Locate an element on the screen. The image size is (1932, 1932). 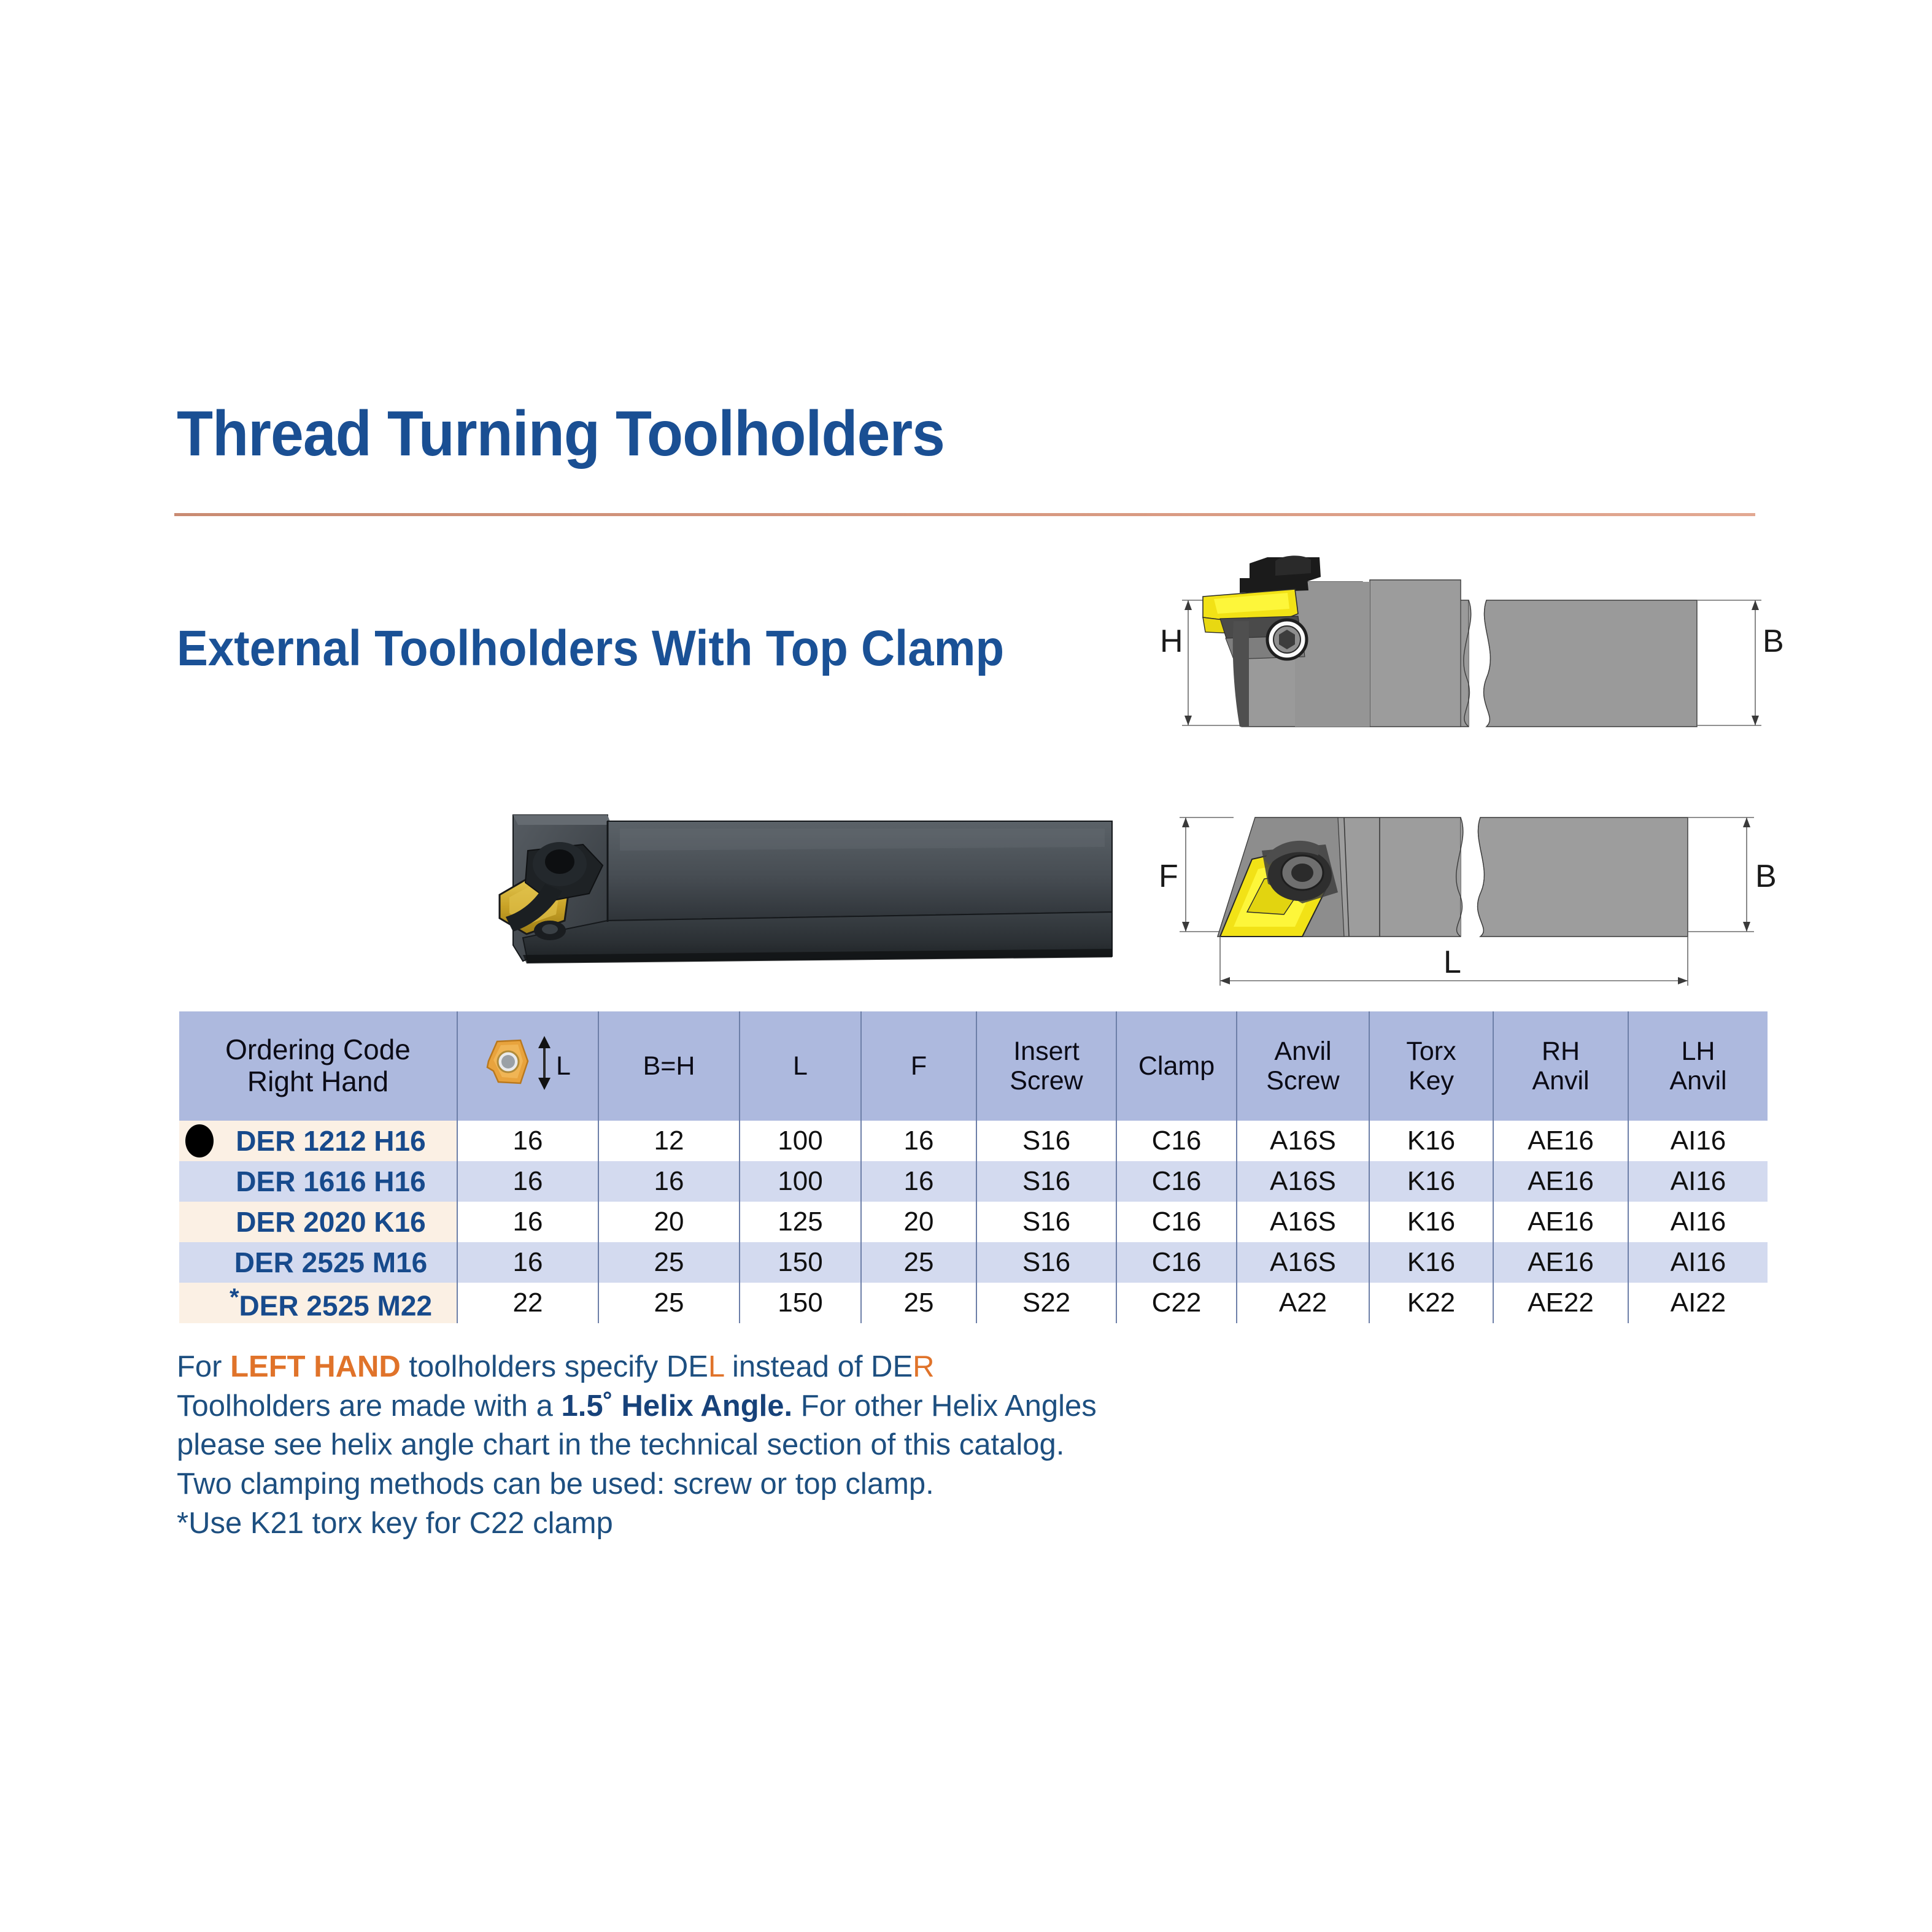
column-header-torx-key: Torx Key is located at coordinates (1432, 1066).